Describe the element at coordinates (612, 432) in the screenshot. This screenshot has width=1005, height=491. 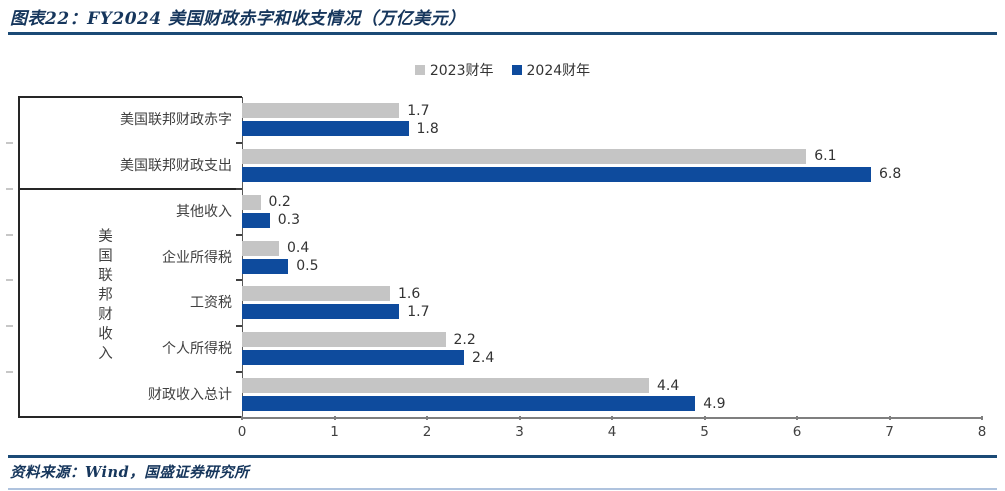
I see `x-axis-tick-label: 4` at that location.